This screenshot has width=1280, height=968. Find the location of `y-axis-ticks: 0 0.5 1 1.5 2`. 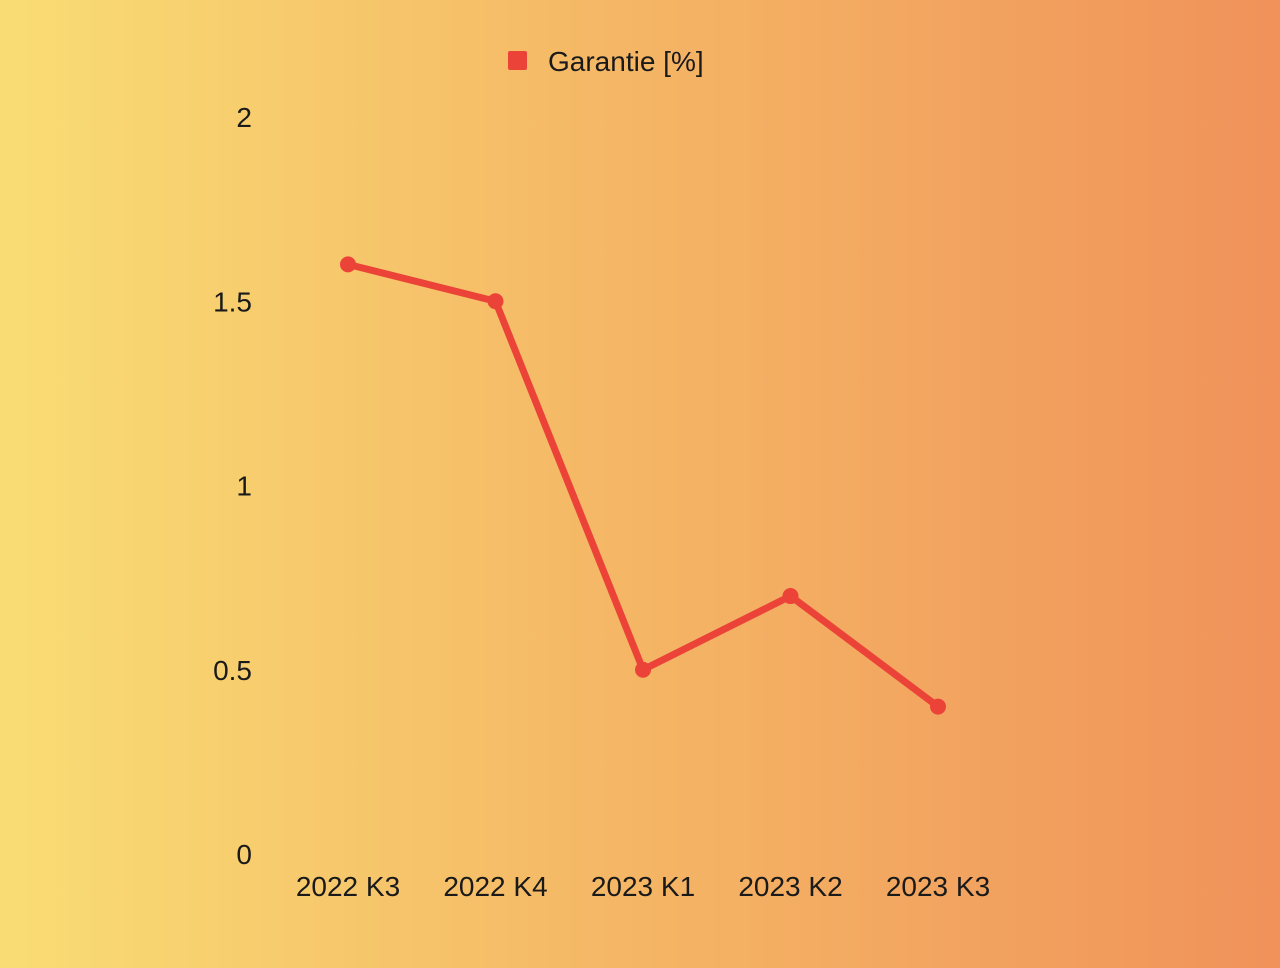

y-axis-ticks: 0 0.5 1 1.5 2 is located at coordinates (232, 486).